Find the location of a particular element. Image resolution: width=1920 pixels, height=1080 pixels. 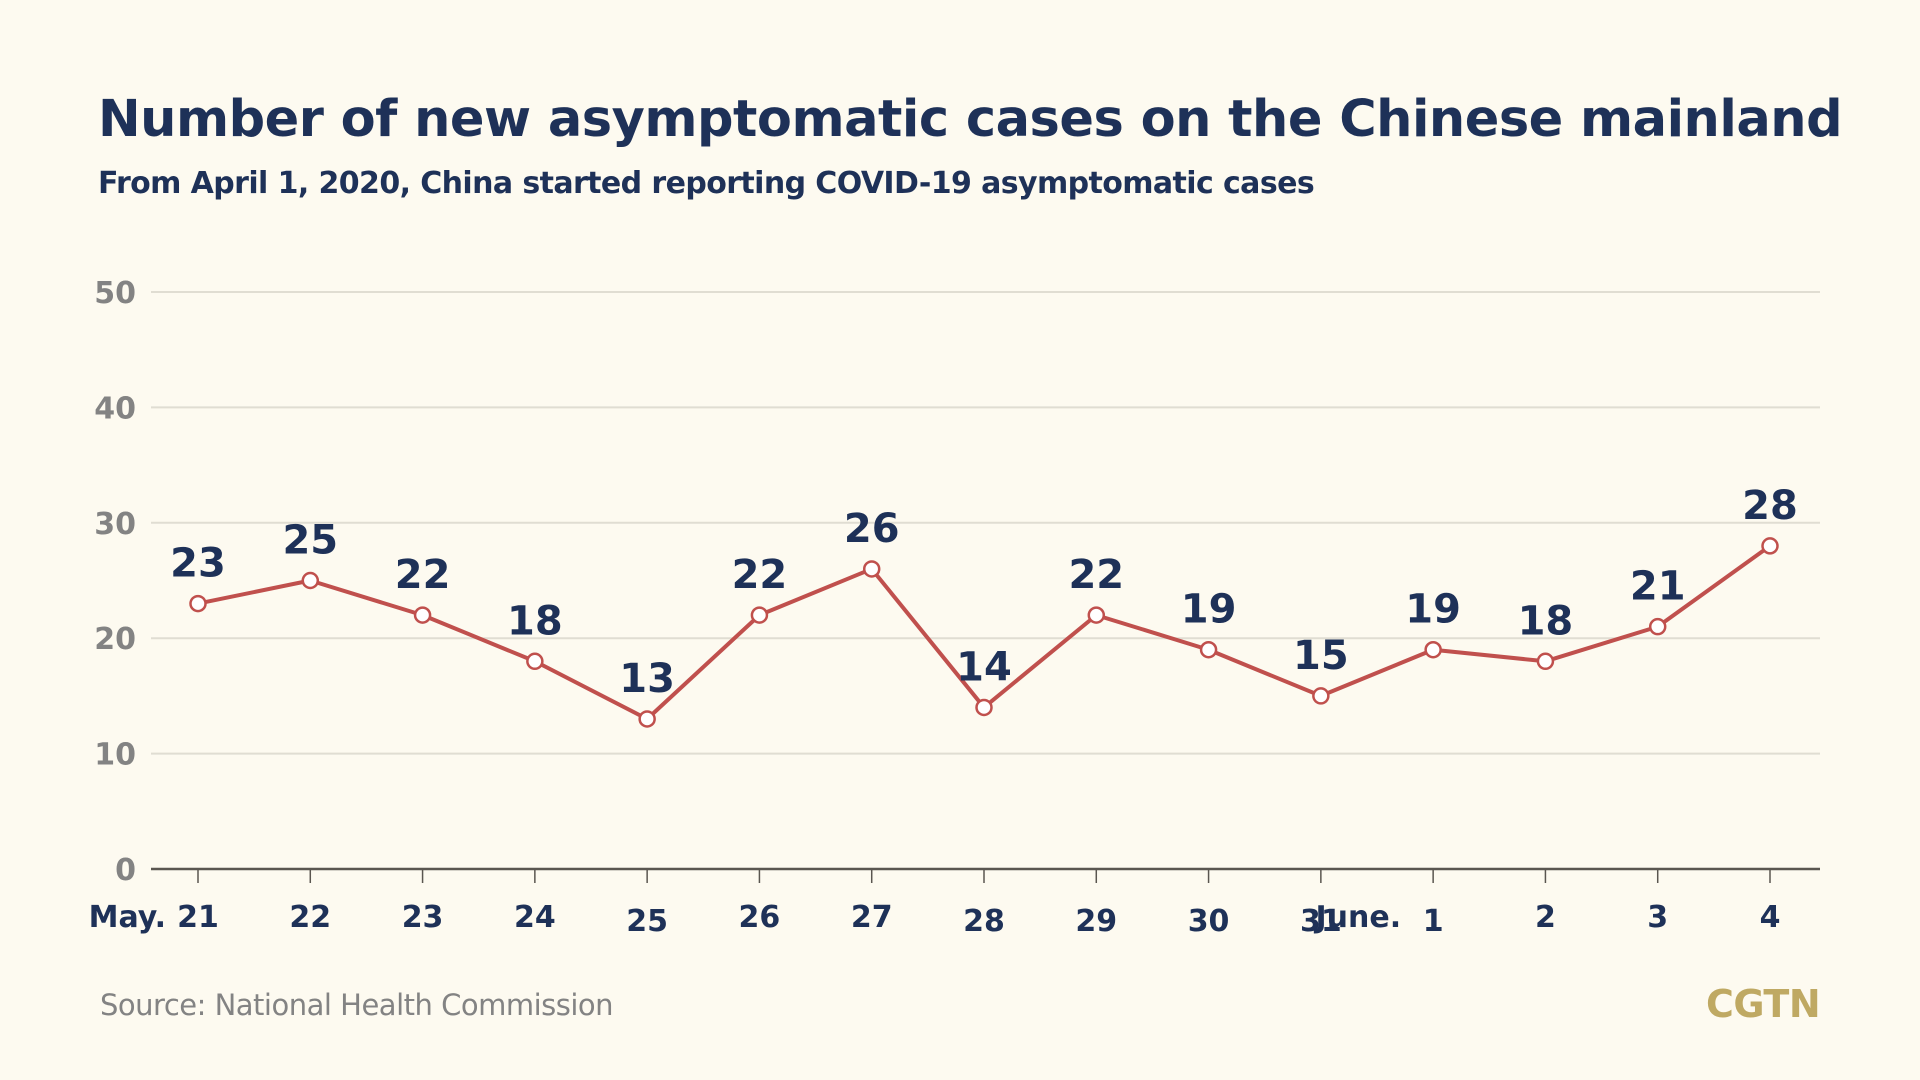

y-tick-label: 0 is located at coordinates (125, 870).